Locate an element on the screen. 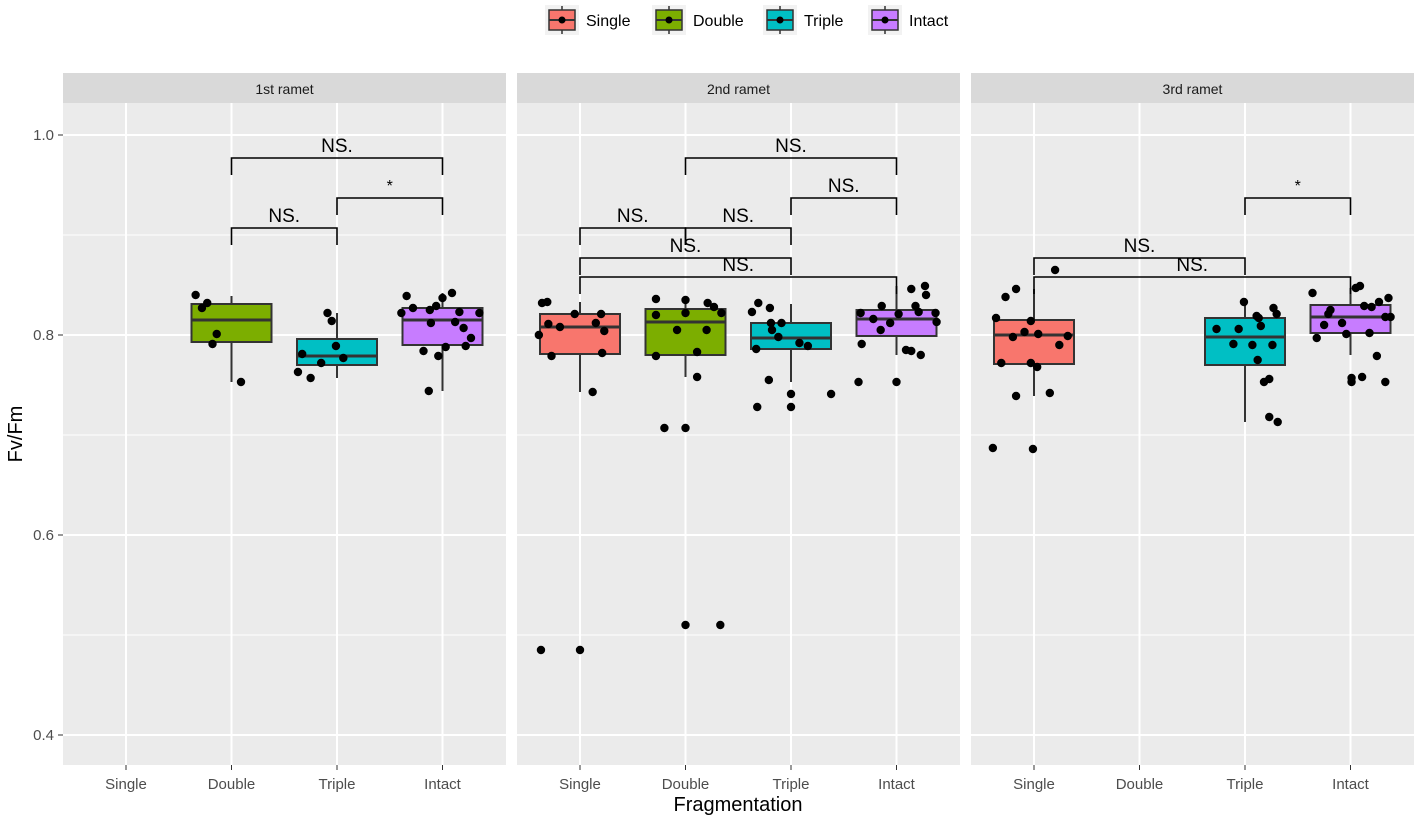  box-double is located at coordinates (231, 338).